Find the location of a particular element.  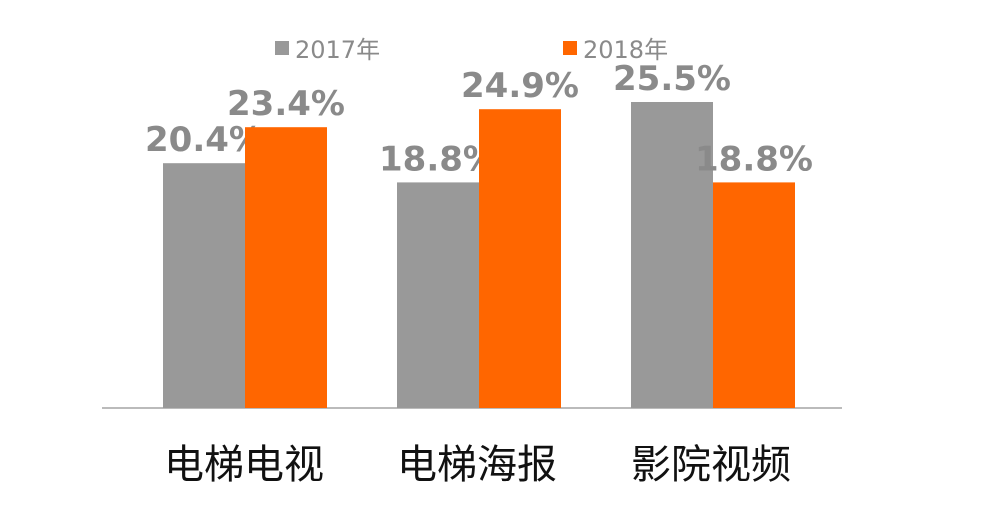

data-label: 24.9% is located at coordinates (520, 86).